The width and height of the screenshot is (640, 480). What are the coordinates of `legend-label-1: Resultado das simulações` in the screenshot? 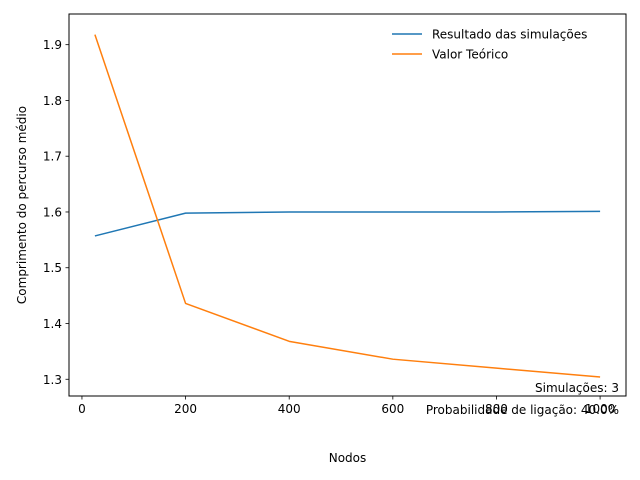 It's located at (509, 35).